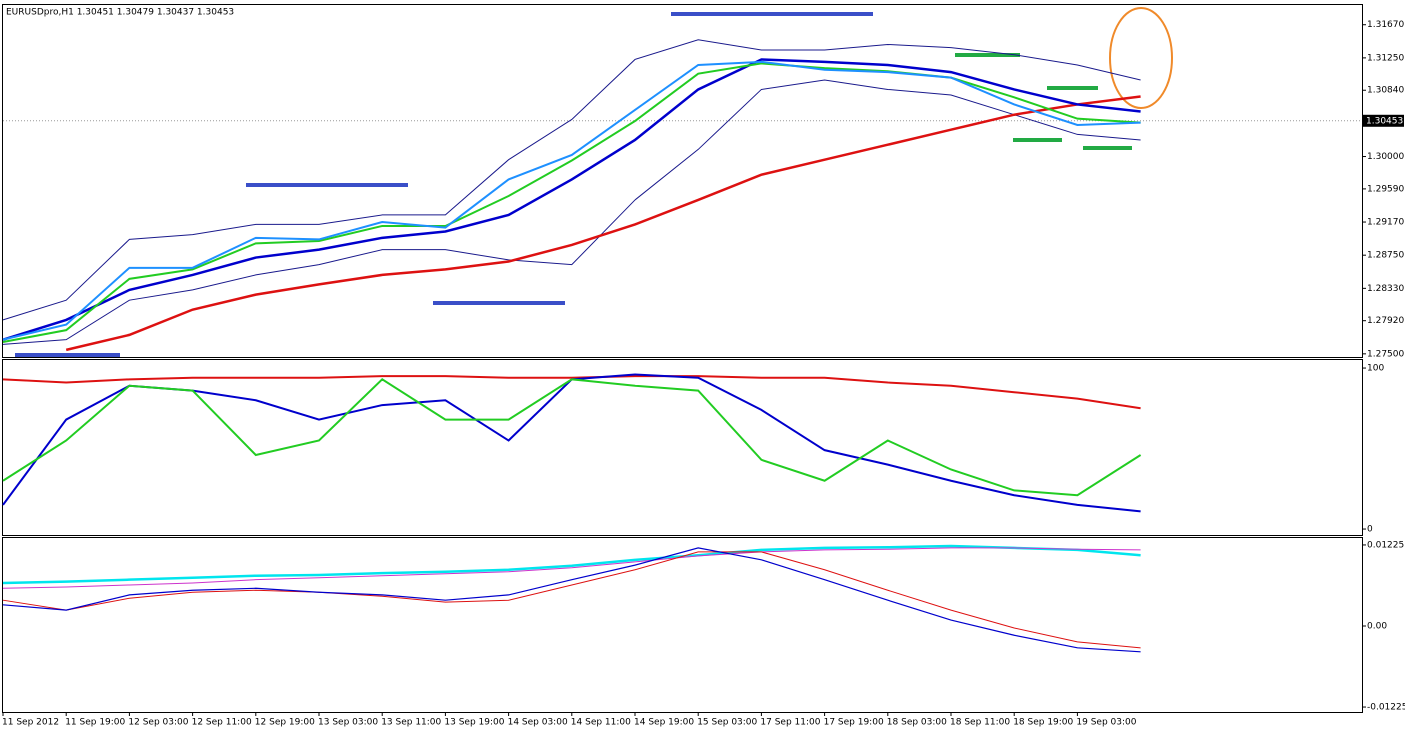  Describe the element at coordinates (1385, 545) in the screenshot. I see `y-tick-label: 0.01225` at that location.